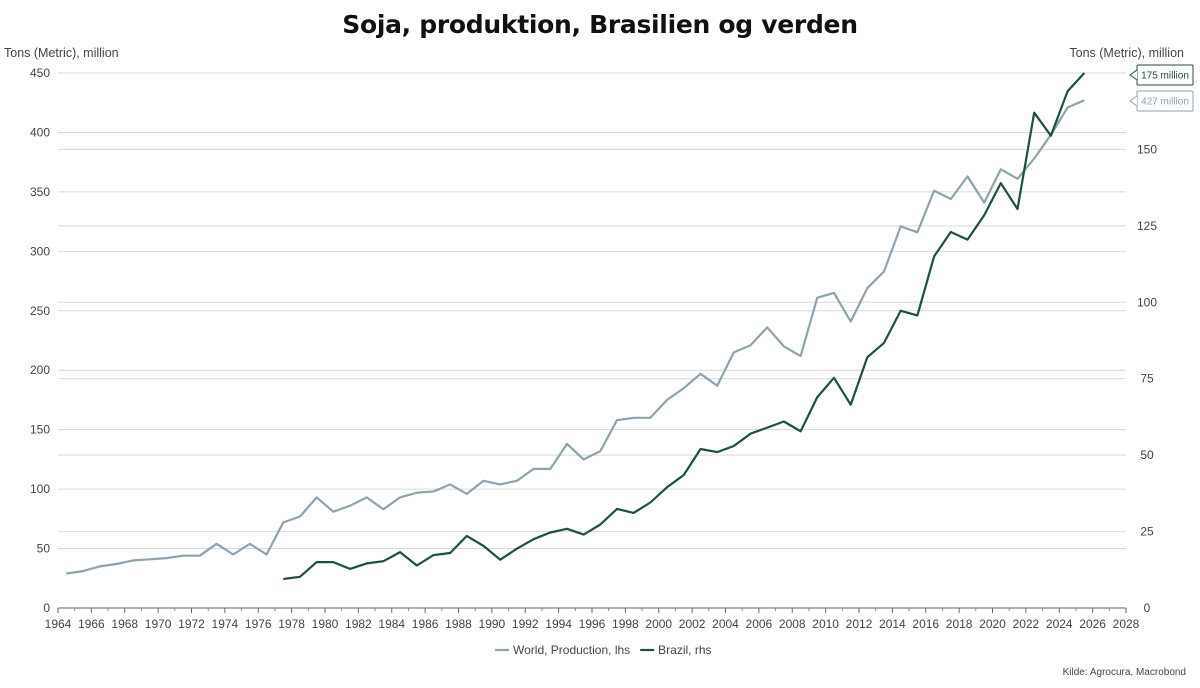  I want to click on x-tick-2026: 2026, so click(1092, 624).